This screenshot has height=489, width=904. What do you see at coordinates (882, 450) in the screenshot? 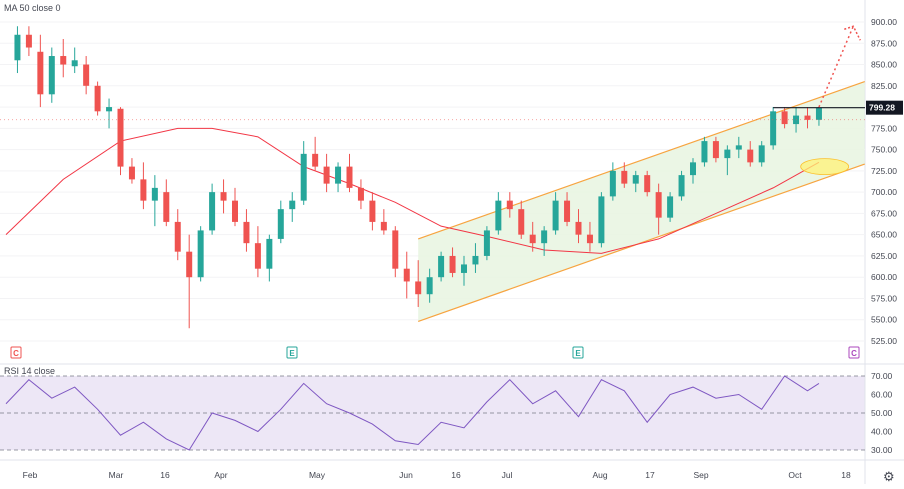
I see `rsi-tick-label: 30.00` at bounding box center [882, 450].